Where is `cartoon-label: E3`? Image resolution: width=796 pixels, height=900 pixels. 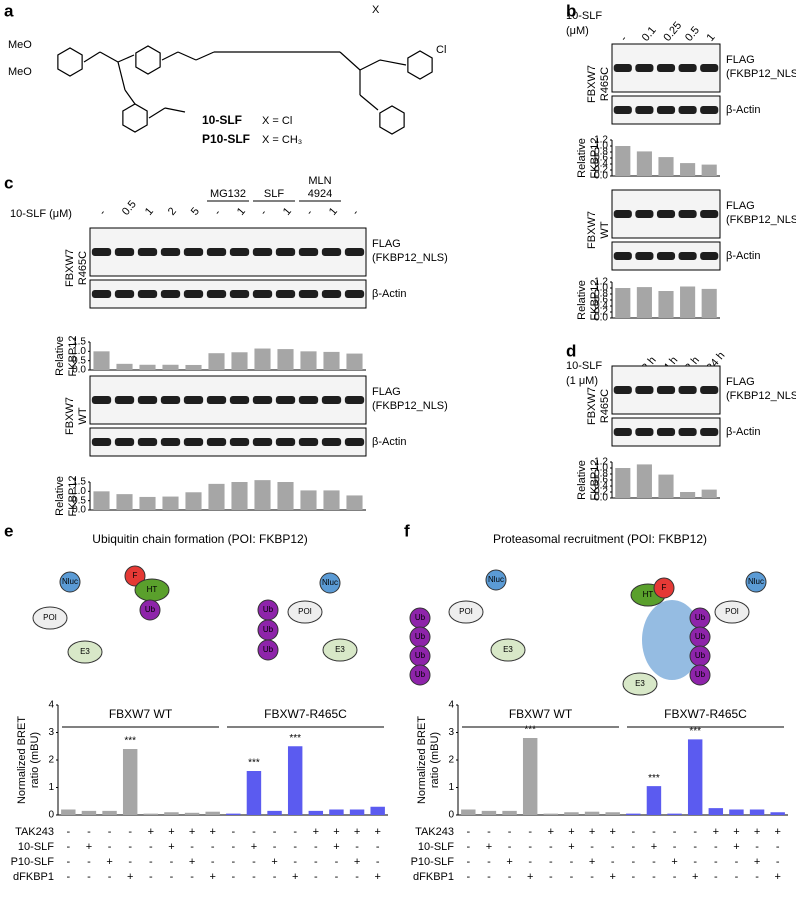
cartoon-label: E3 is located at coordinates (640, 683).